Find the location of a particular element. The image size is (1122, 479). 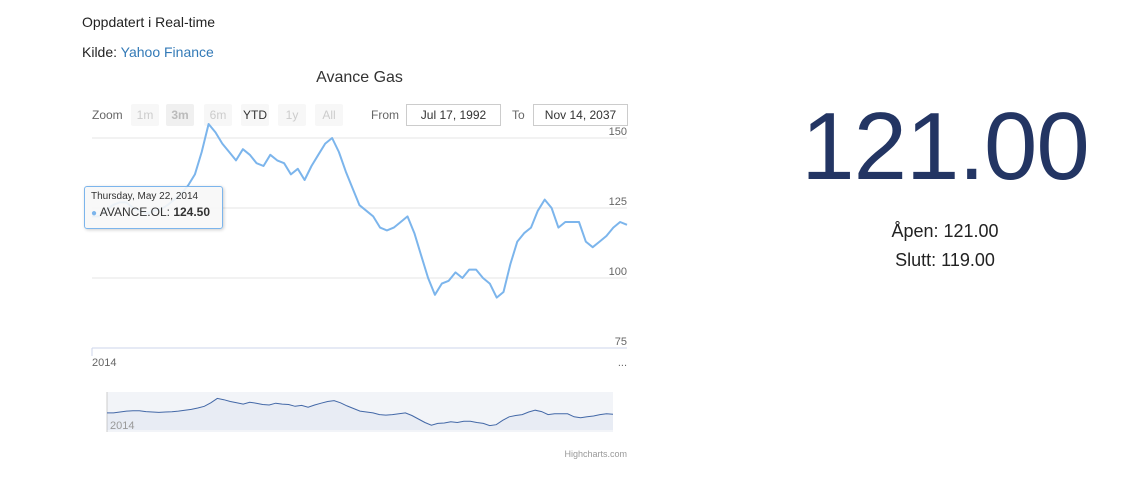

tooltip-value: 124.50 is located at coordinates (192, 212).